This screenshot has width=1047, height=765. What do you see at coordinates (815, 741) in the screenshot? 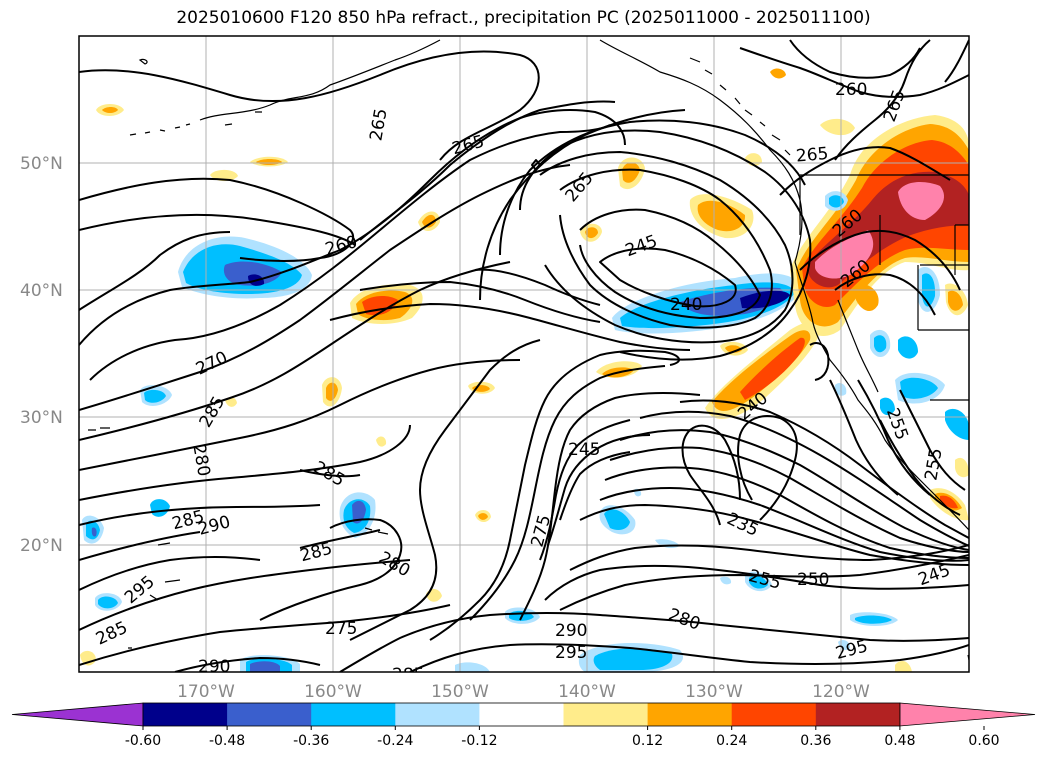
I see `colorbar-tick-label: 0.36` at bounding box center [815, 741].